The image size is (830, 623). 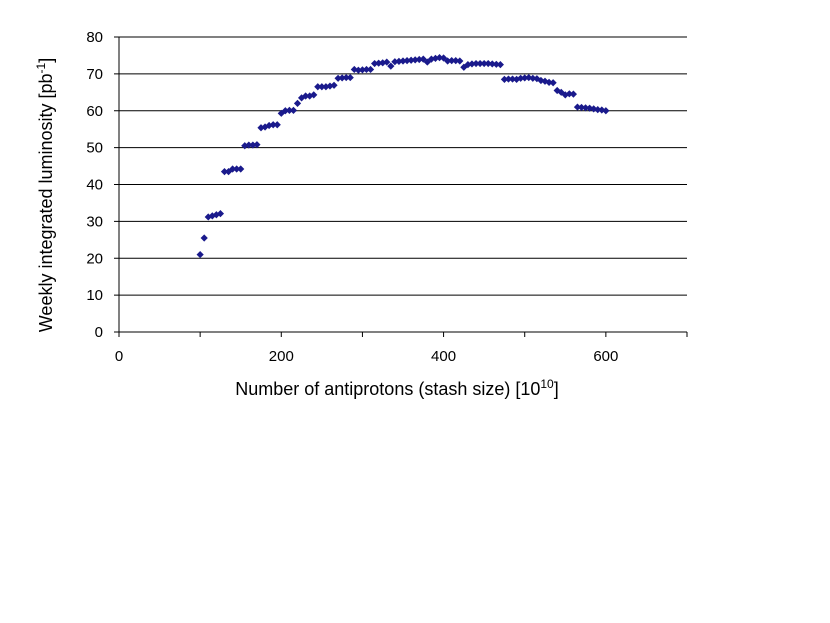 What do you see at coordinates (119, 356) in the screenshot?
I see `x-tick-label: 0` at bounding box center [119, 356].